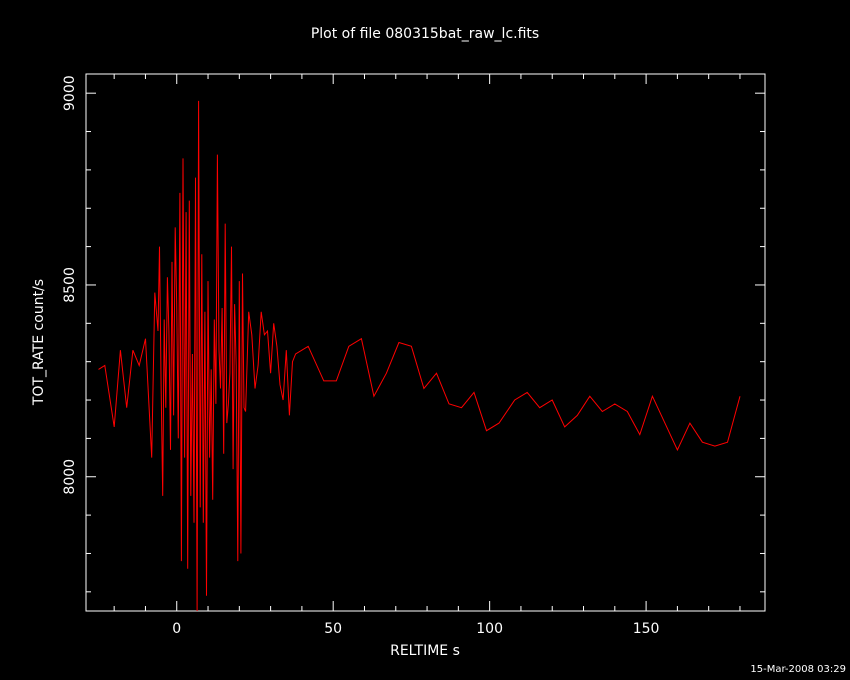 This screenshot has height=680, width=850. What do you see at coordinates (70, 93) in the screenshot?
I see `y-tick-label: 9000` at bounding box center [70, 93].